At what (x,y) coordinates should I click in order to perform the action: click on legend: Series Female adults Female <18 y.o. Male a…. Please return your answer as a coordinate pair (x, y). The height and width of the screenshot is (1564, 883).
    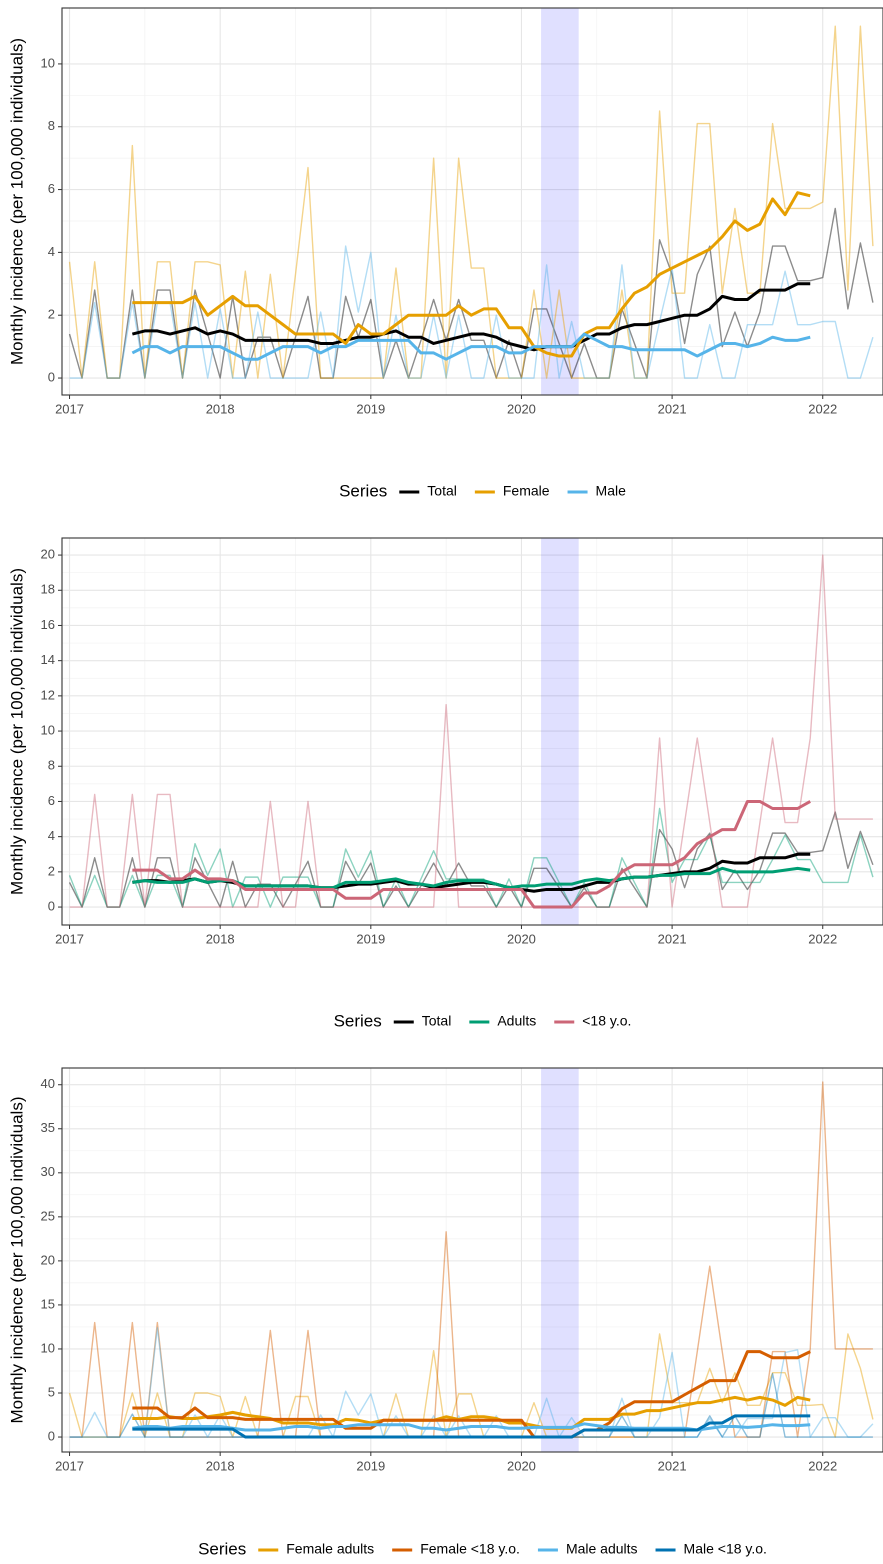
    Looking at the image, I should click on (482, 1548).